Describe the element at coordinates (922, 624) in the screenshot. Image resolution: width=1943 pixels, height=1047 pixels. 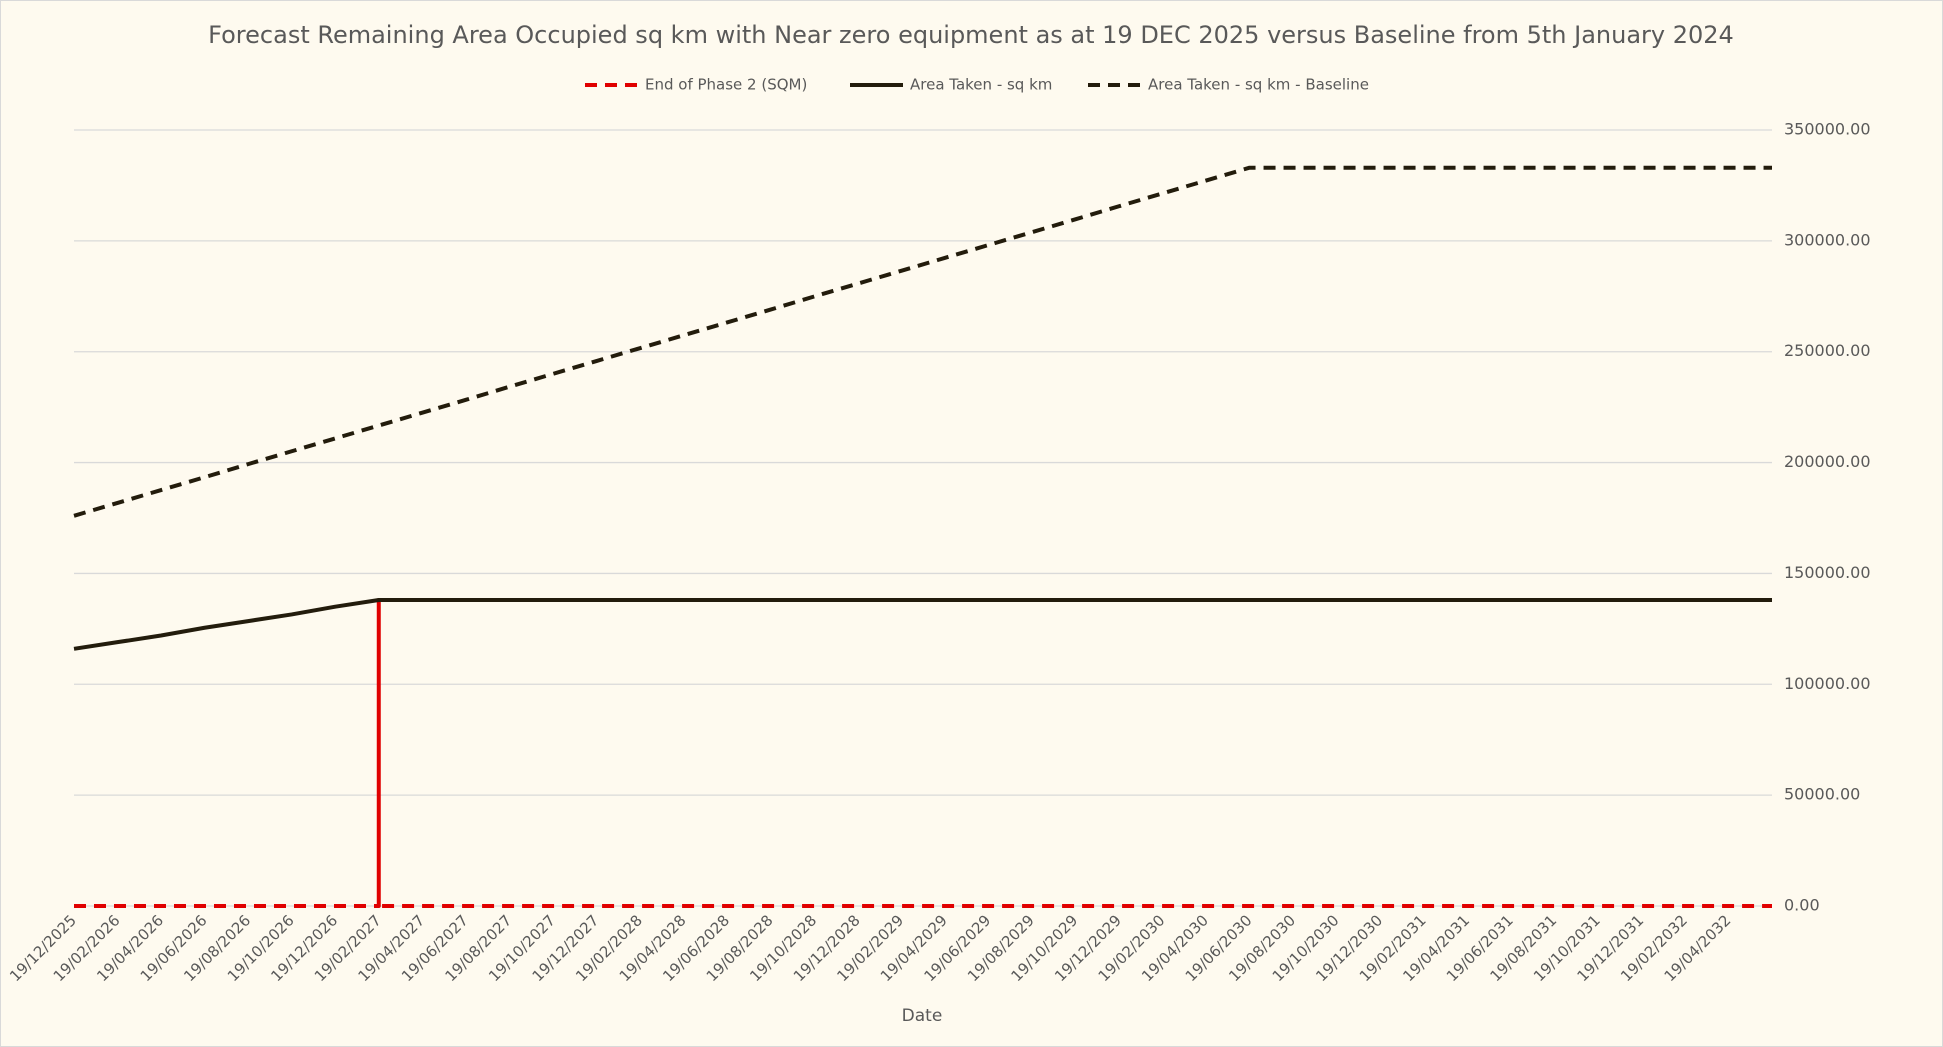
I see `series-line` at that location.